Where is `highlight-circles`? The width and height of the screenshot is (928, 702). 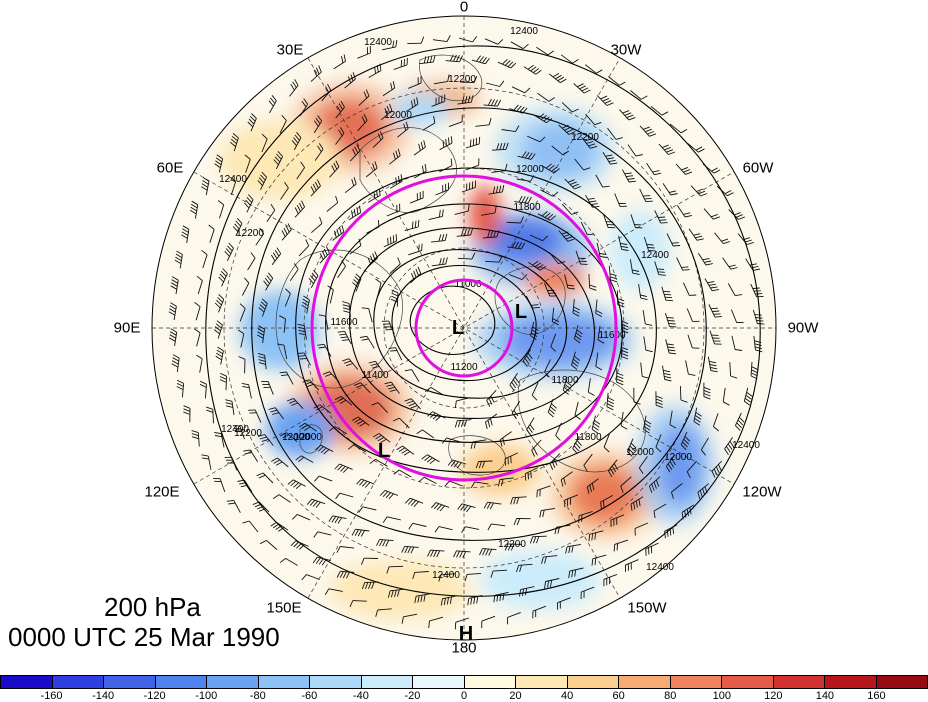
highlight-circles is located at coordinates (464, 328).